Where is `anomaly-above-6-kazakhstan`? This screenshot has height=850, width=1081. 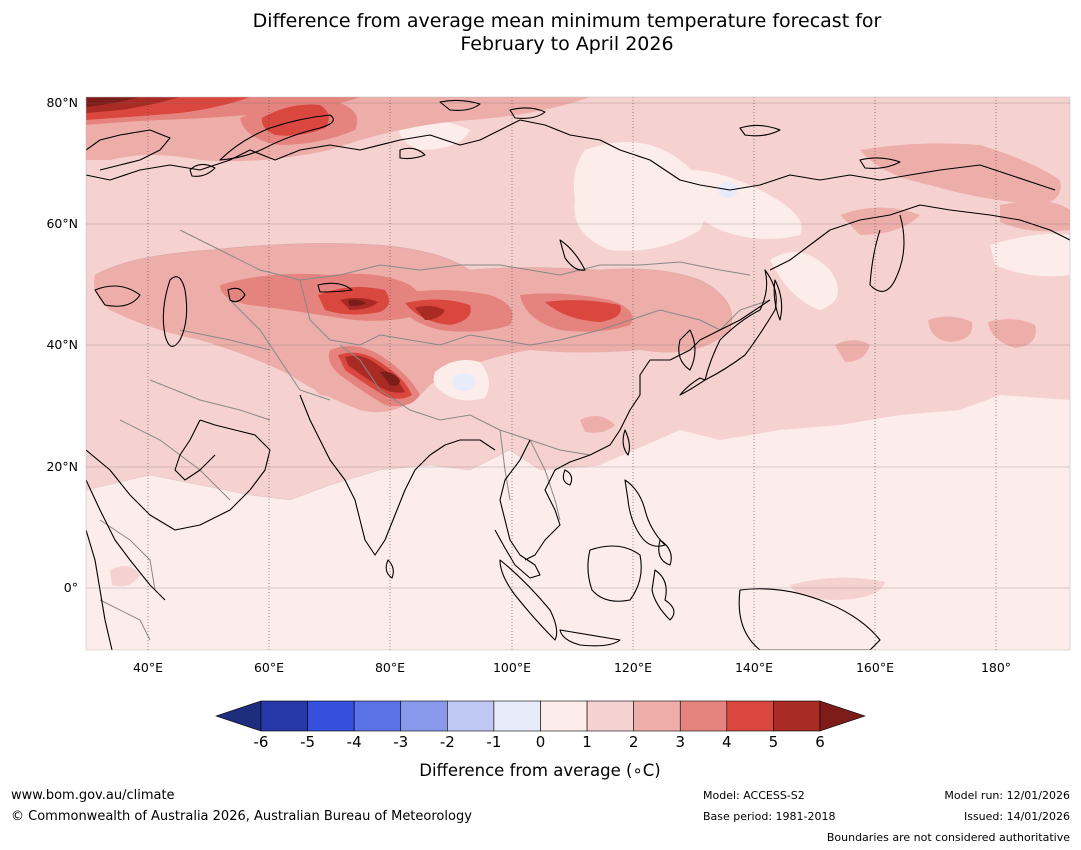
anomaly-above-6-kazakhstan is located at coordinates (357, 303).